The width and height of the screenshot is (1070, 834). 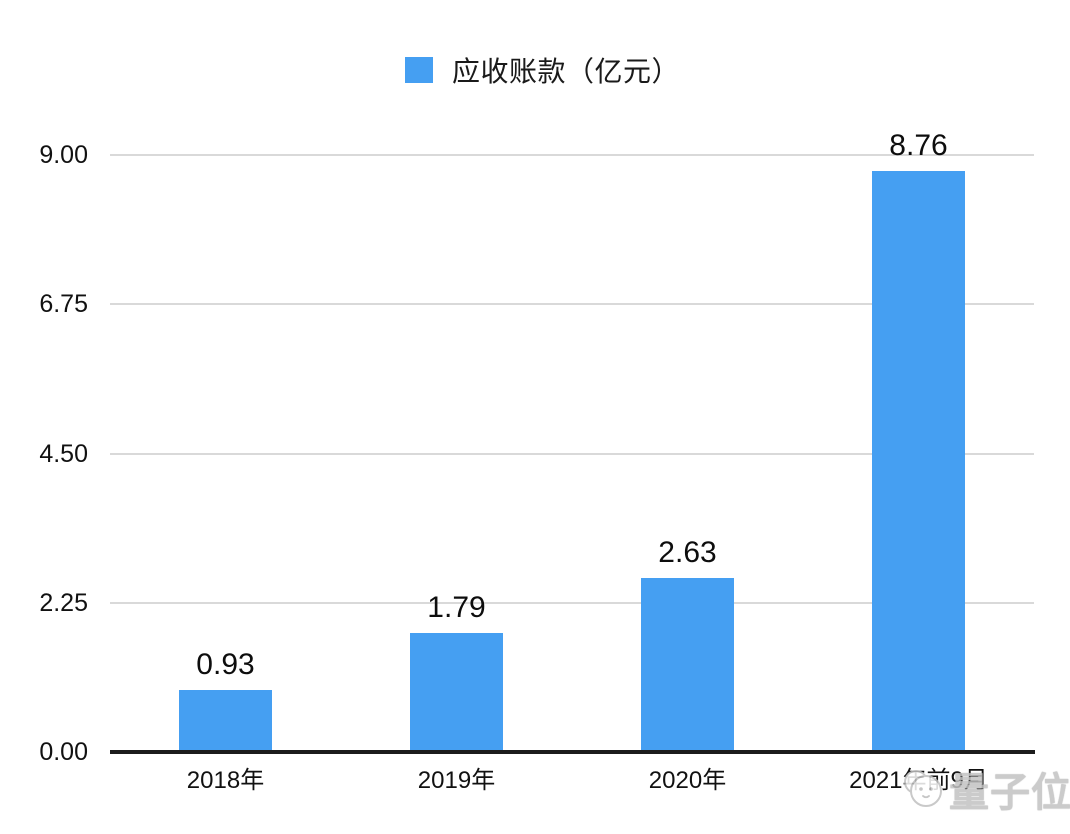 What do you see at coordinates (918, 145) in the screenshot?
I see `bar-value-label: 8.76` at bounding box center [918, 145].